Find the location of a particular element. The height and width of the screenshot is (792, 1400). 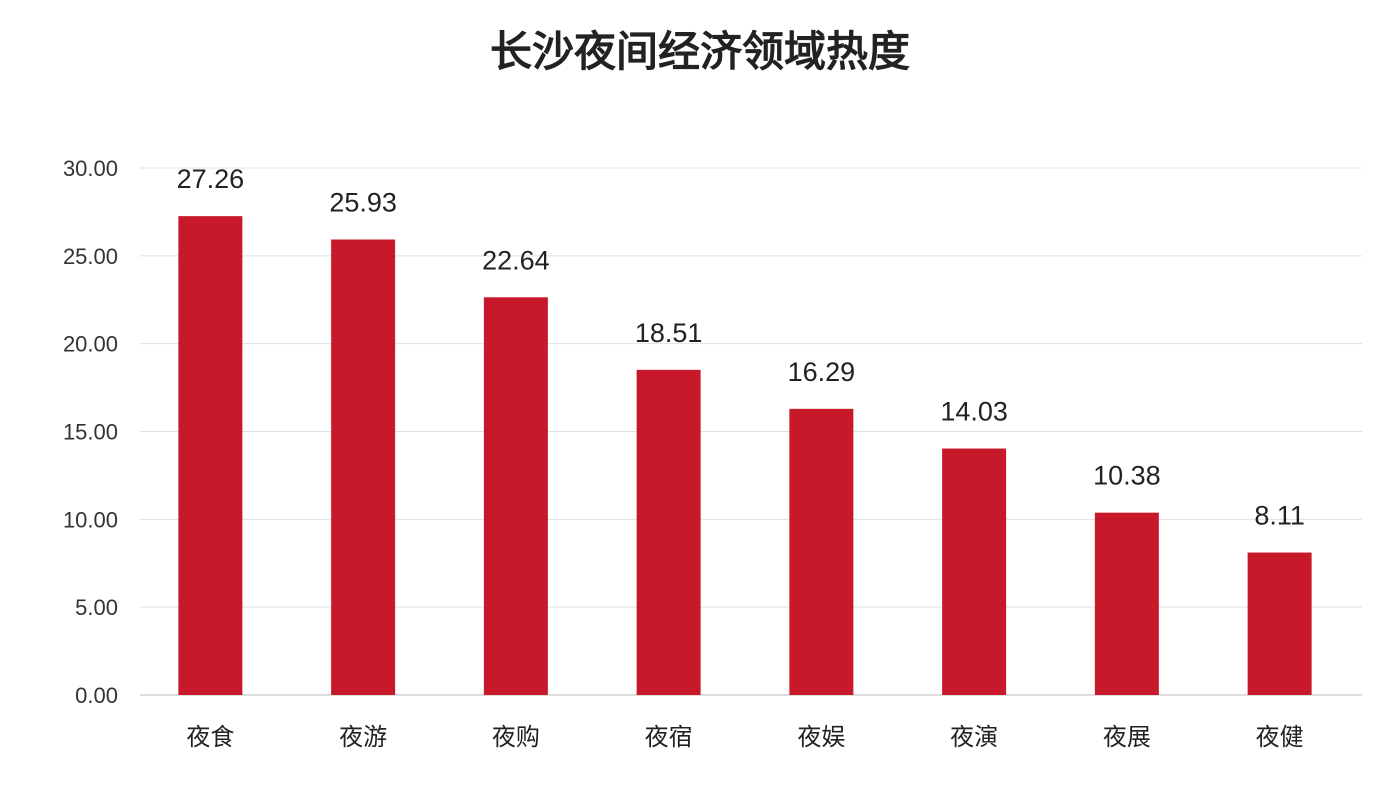

data-label: 10.38 is located at coordinates (1127, 476).